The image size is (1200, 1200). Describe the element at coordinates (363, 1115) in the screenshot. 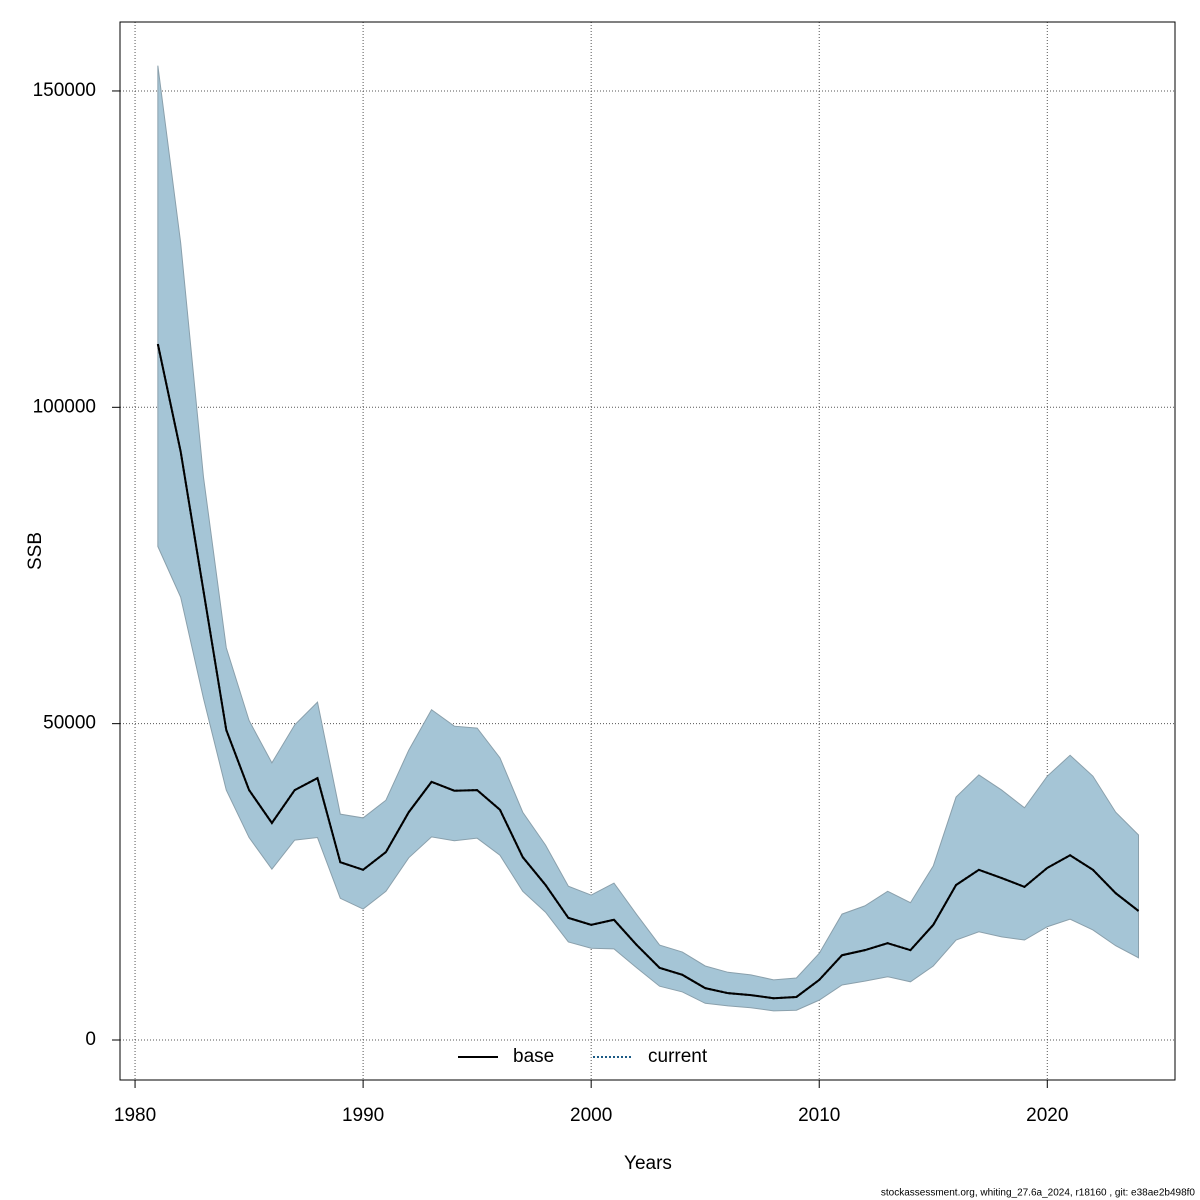

I see `x-tick-label: 1990` at that location.